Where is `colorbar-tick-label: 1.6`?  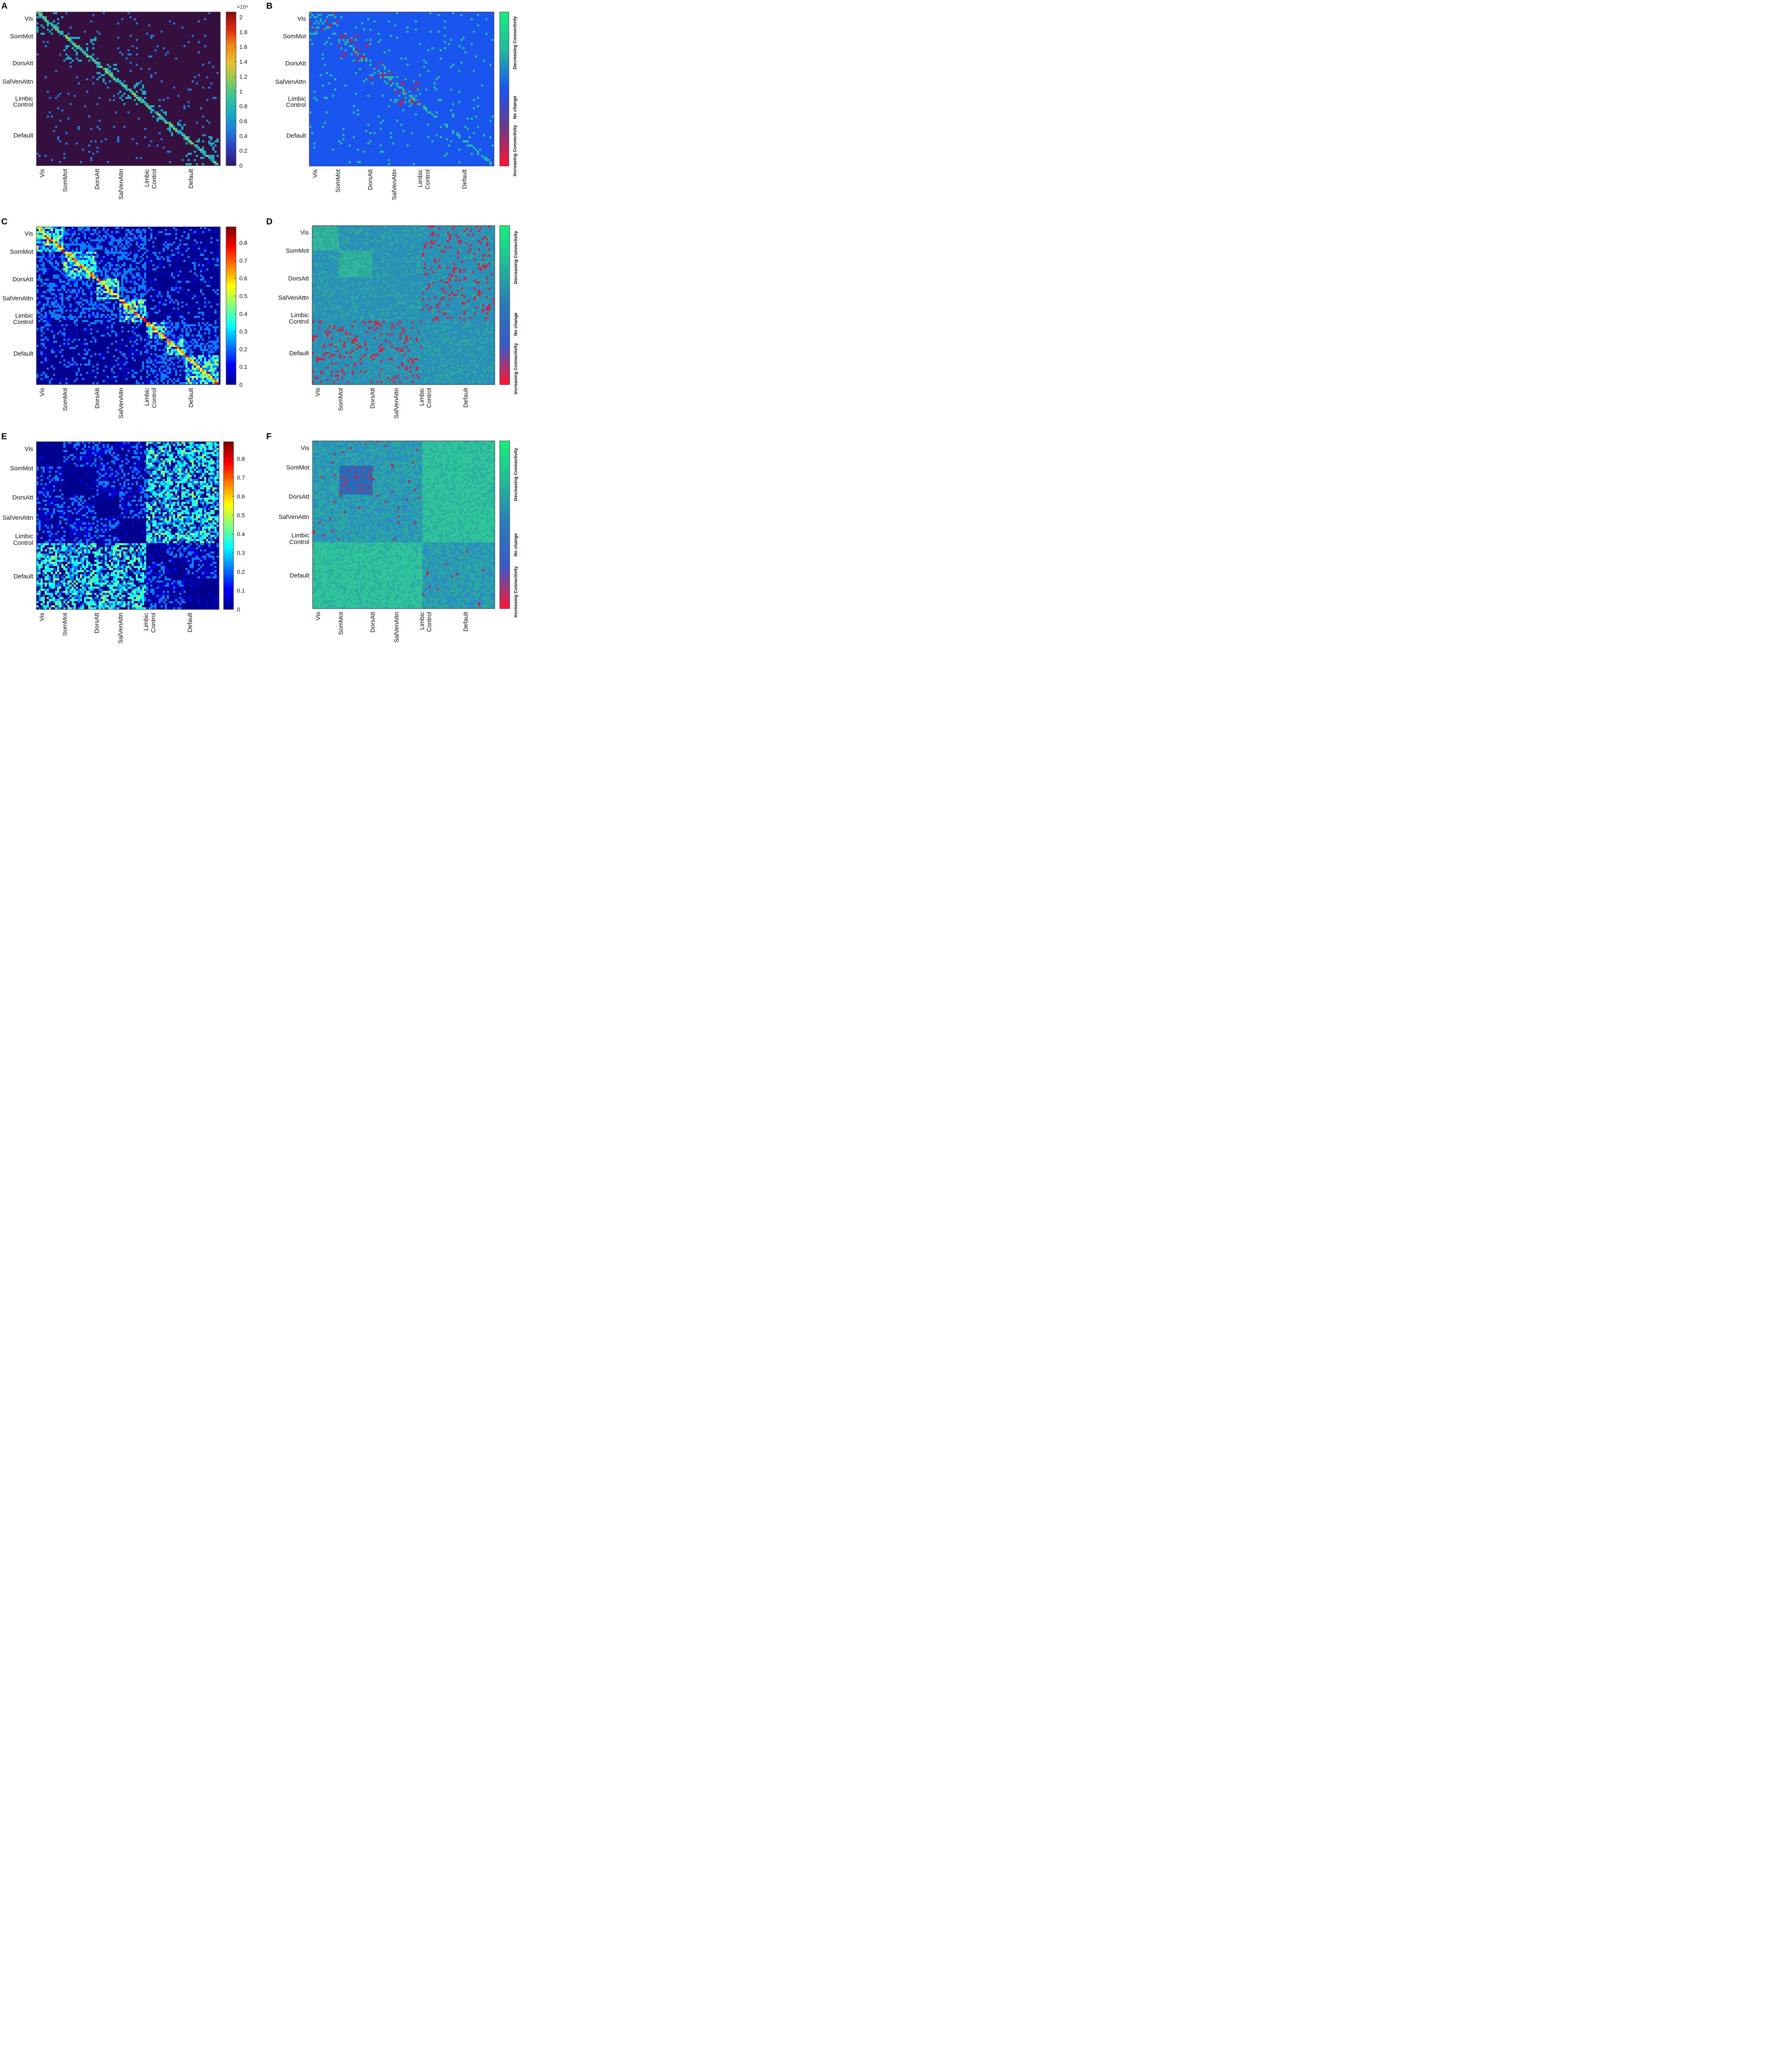
colorbar-tick-label: 1.6 is located at coordinates (244, 46).